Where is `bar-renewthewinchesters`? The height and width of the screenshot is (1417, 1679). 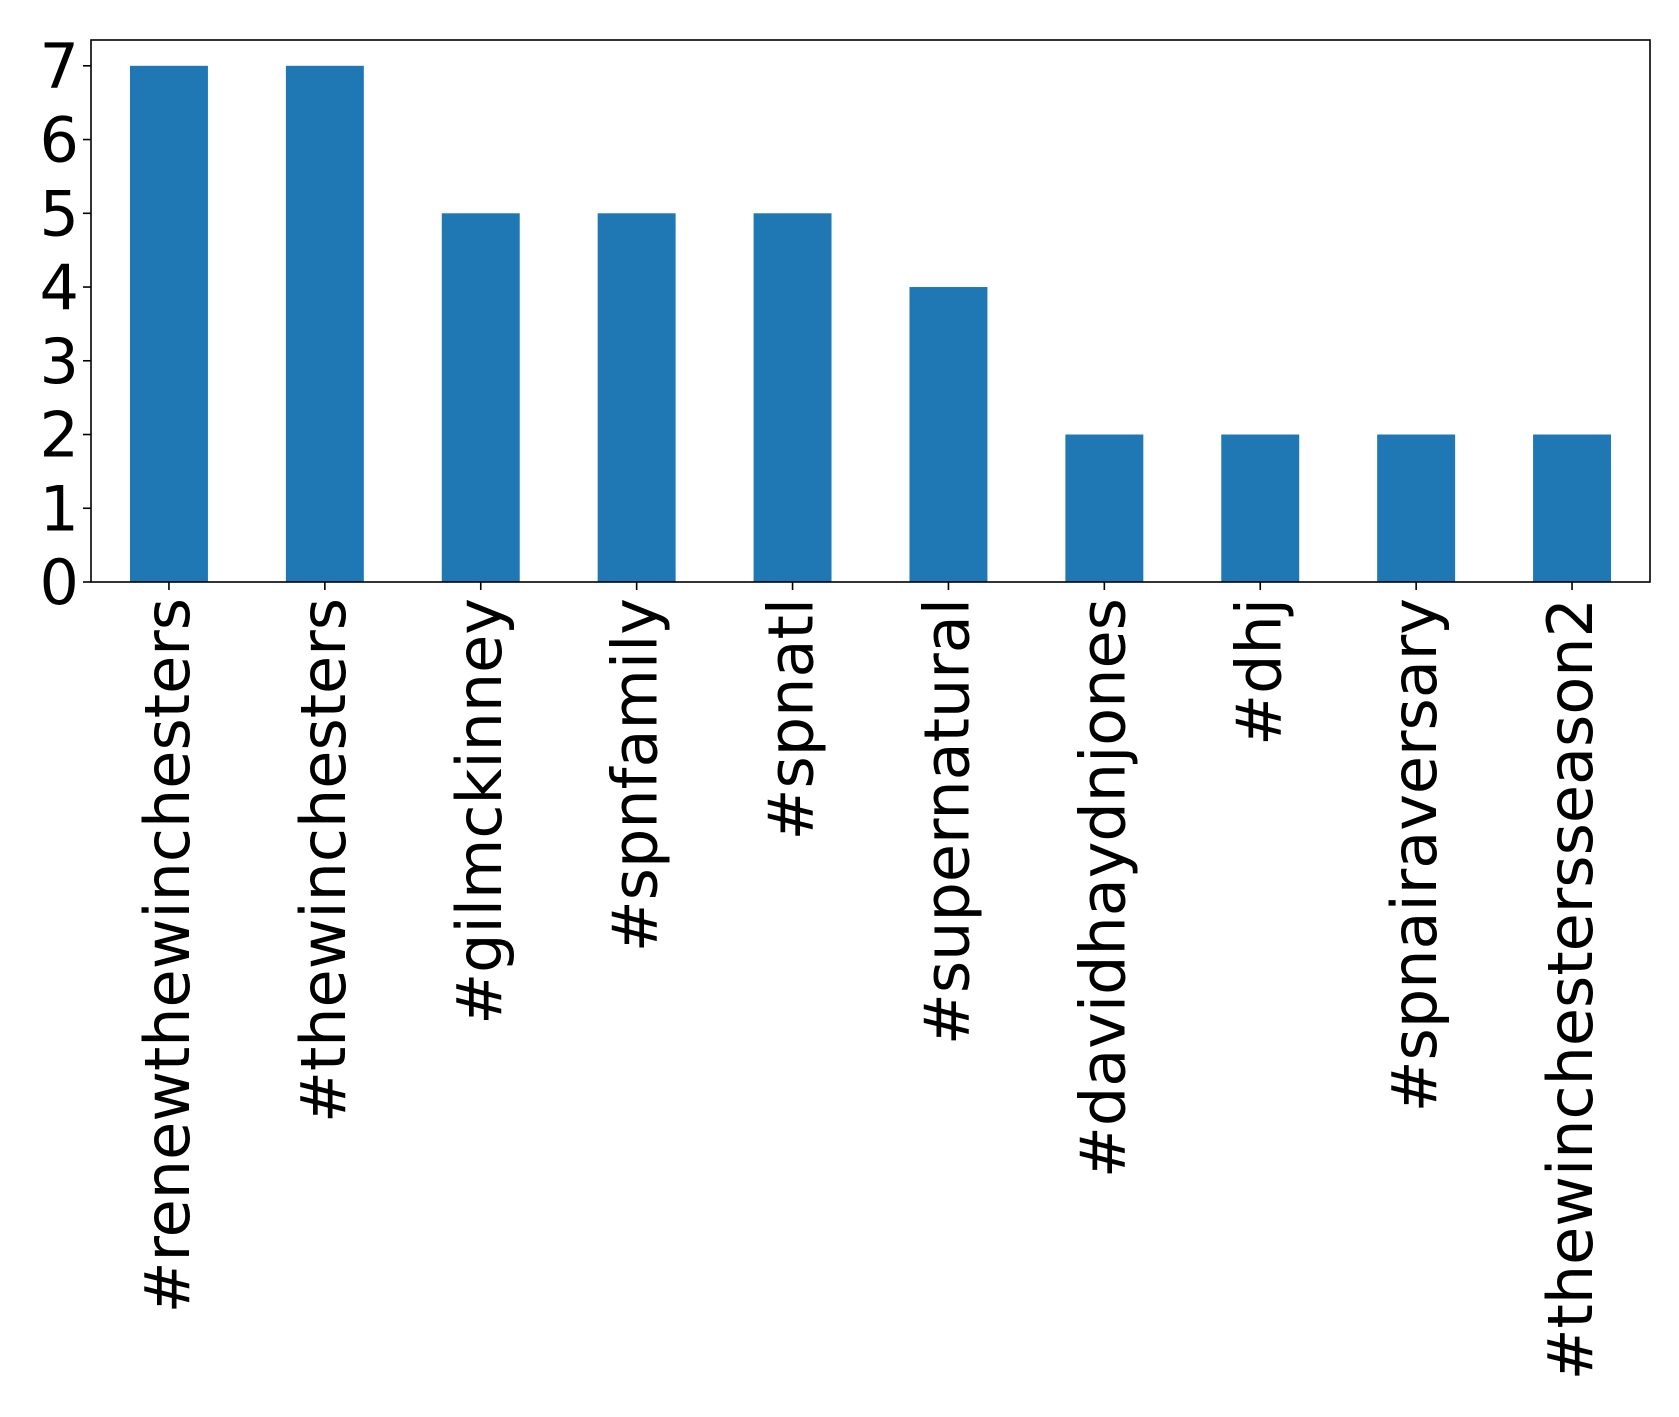
bar-renewthewinchesters is located at coordinates (168, 324).